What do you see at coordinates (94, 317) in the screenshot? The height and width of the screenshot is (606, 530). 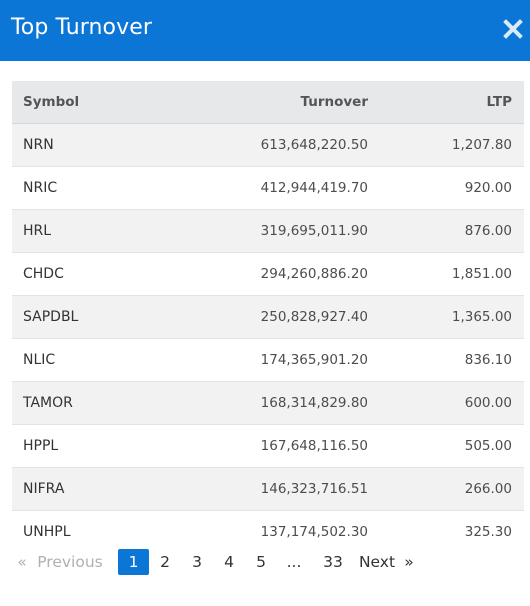 I see `cell-symbol: SAPDBL` at bounding box center [94, 317].